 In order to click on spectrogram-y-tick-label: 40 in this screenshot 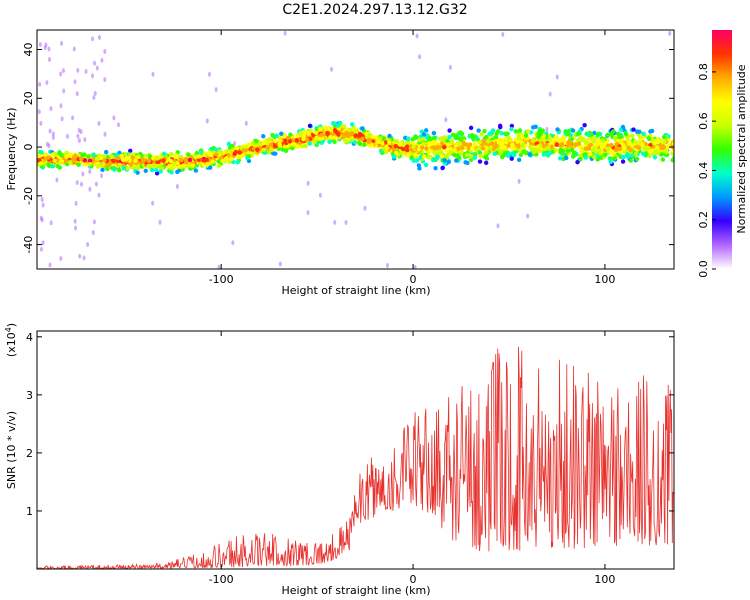, I will do `click(28, 50)`.